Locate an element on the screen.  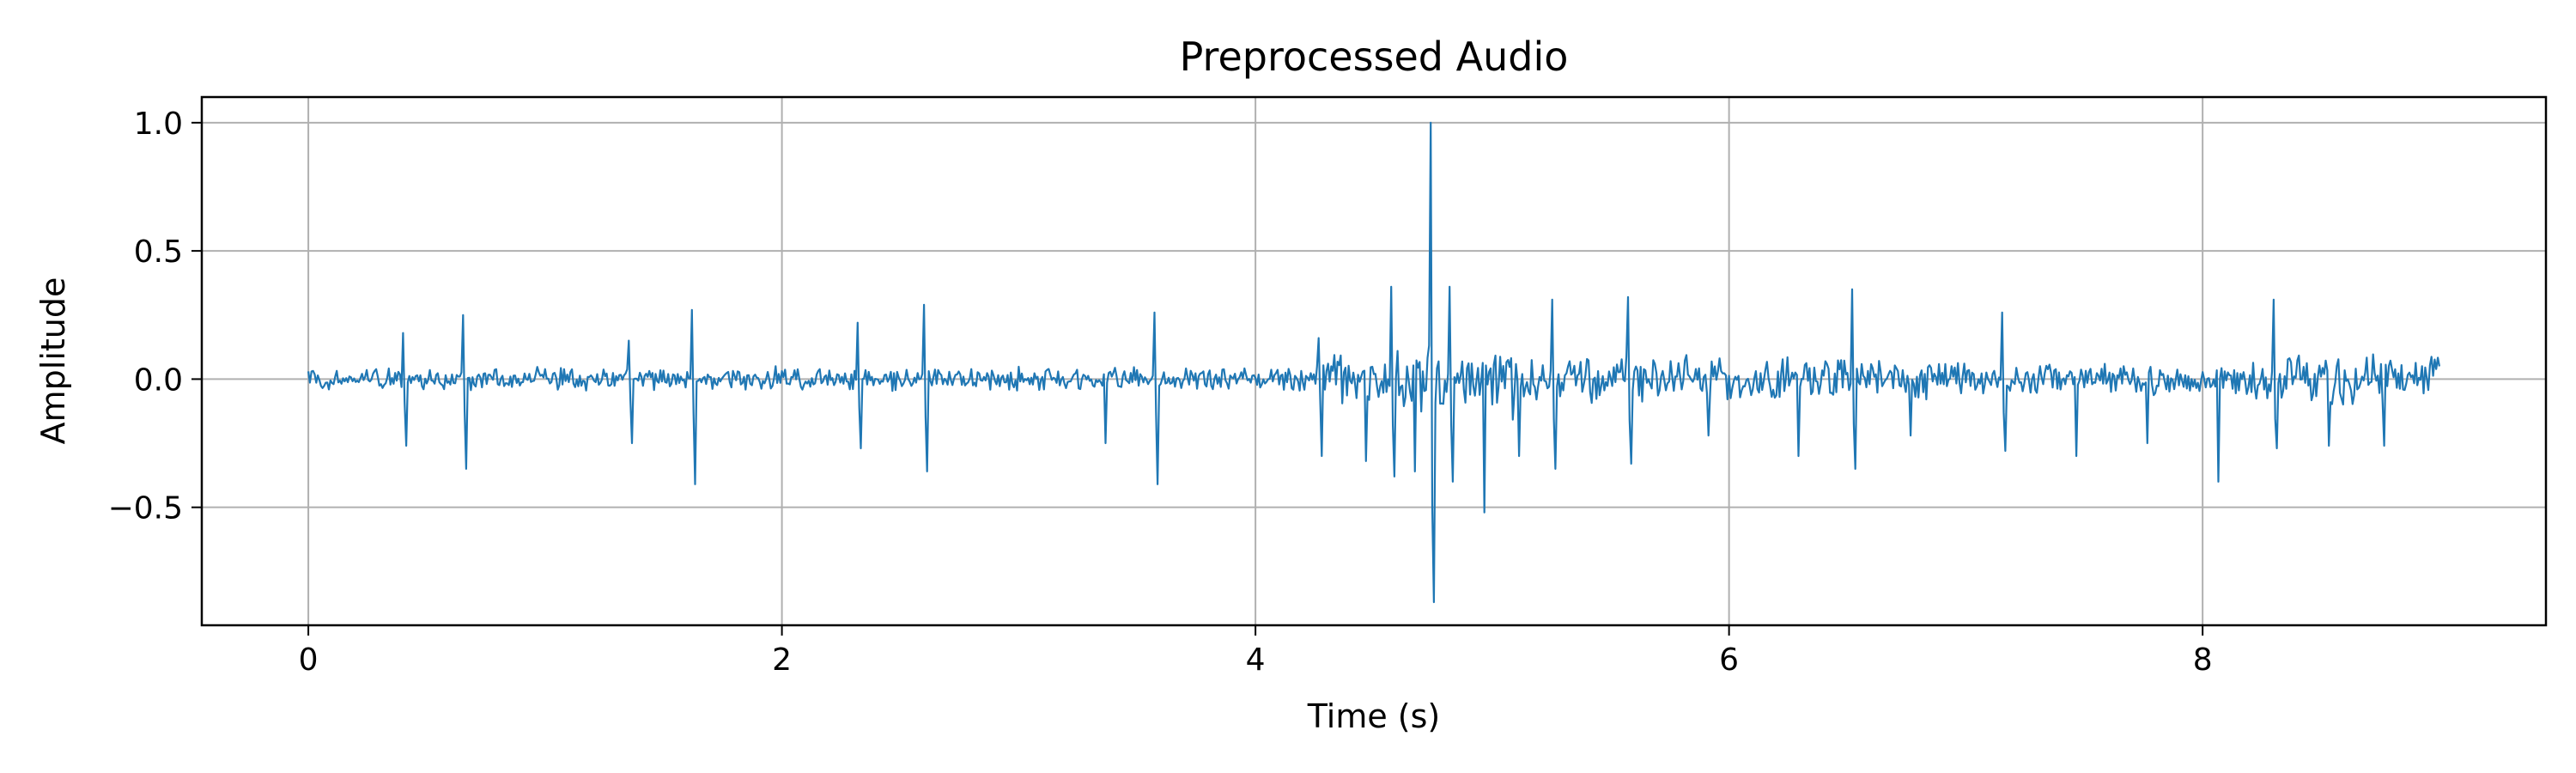
x-tick-label: 0 is located at coordinates (309, 660).